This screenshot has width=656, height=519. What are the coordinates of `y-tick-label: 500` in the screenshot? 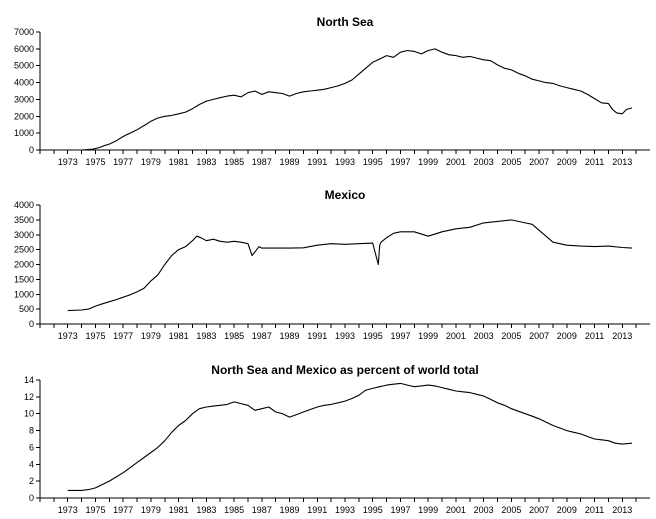 It's located at (26, 309).